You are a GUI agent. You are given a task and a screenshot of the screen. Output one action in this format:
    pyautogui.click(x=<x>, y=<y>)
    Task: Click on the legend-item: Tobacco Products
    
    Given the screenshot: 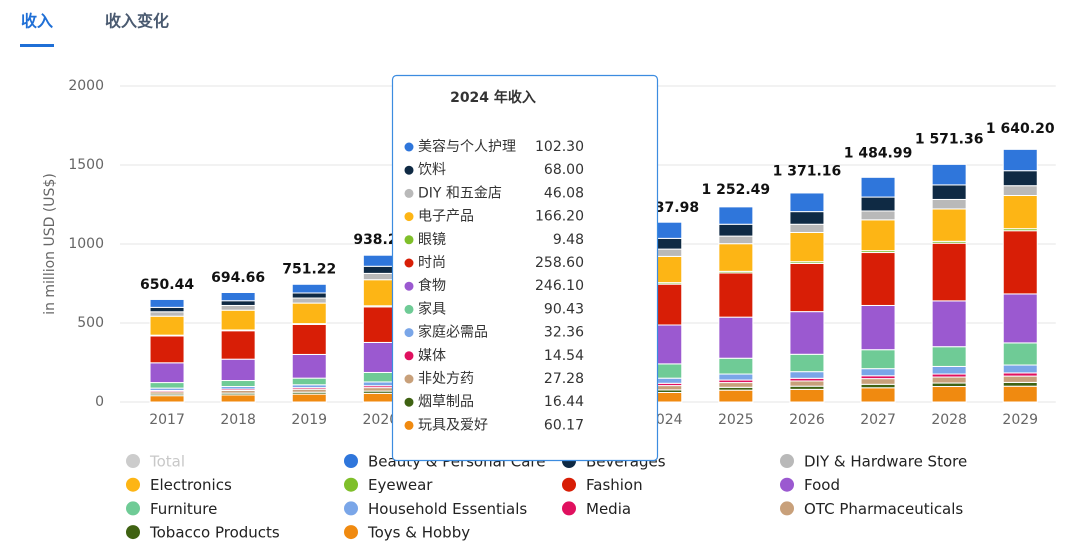 What is the action you would take?
    pyautogui.click(x=203, y=533)
    